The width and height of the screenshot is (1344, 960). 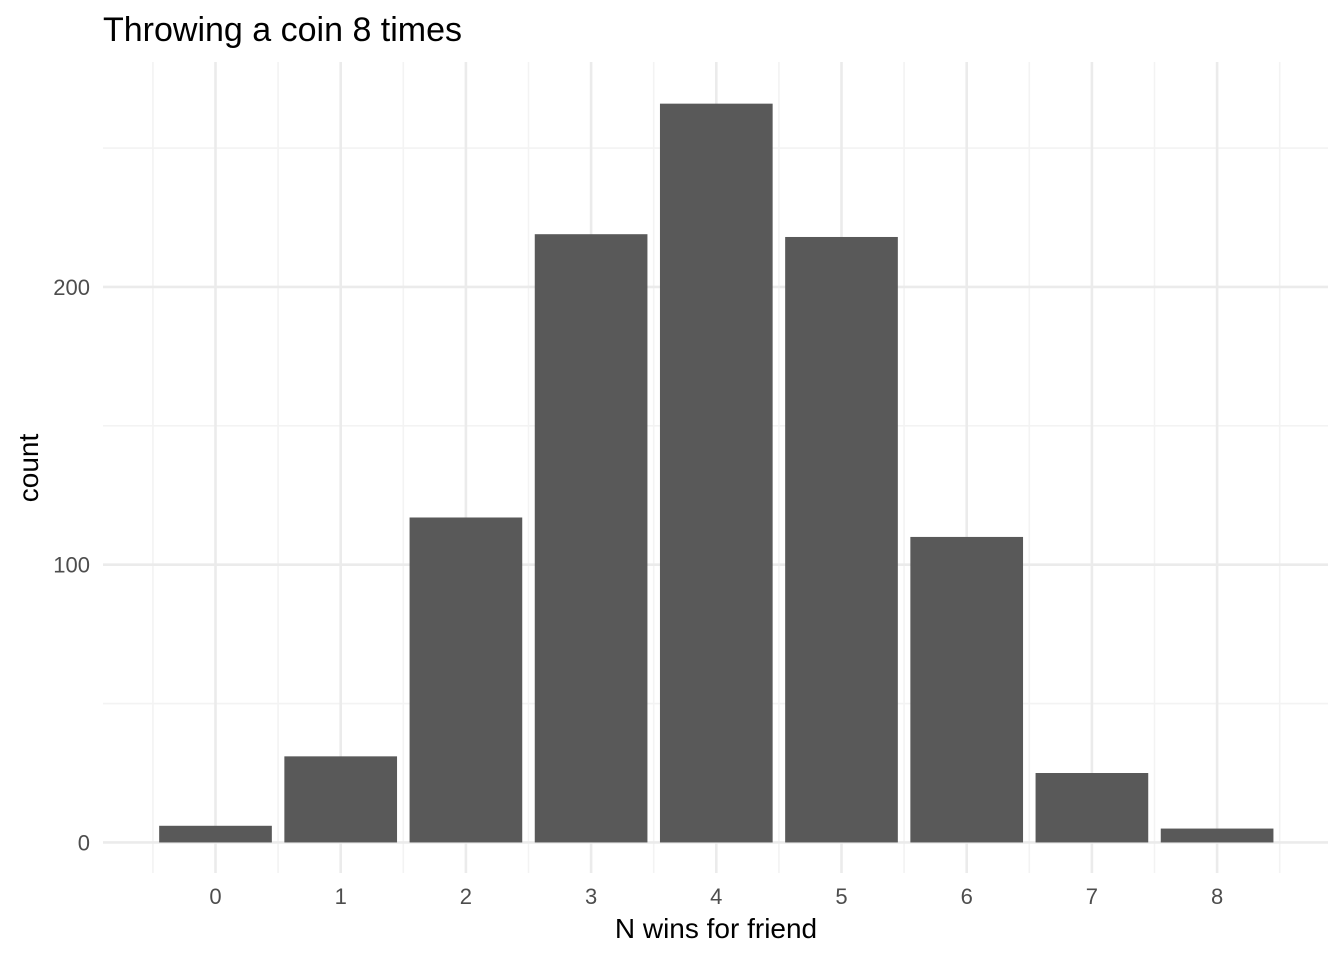 What do you see at coordinates (215, 896) in the screenshot?
I see `x-tick-label: 0` at bounding box center [215, 896].